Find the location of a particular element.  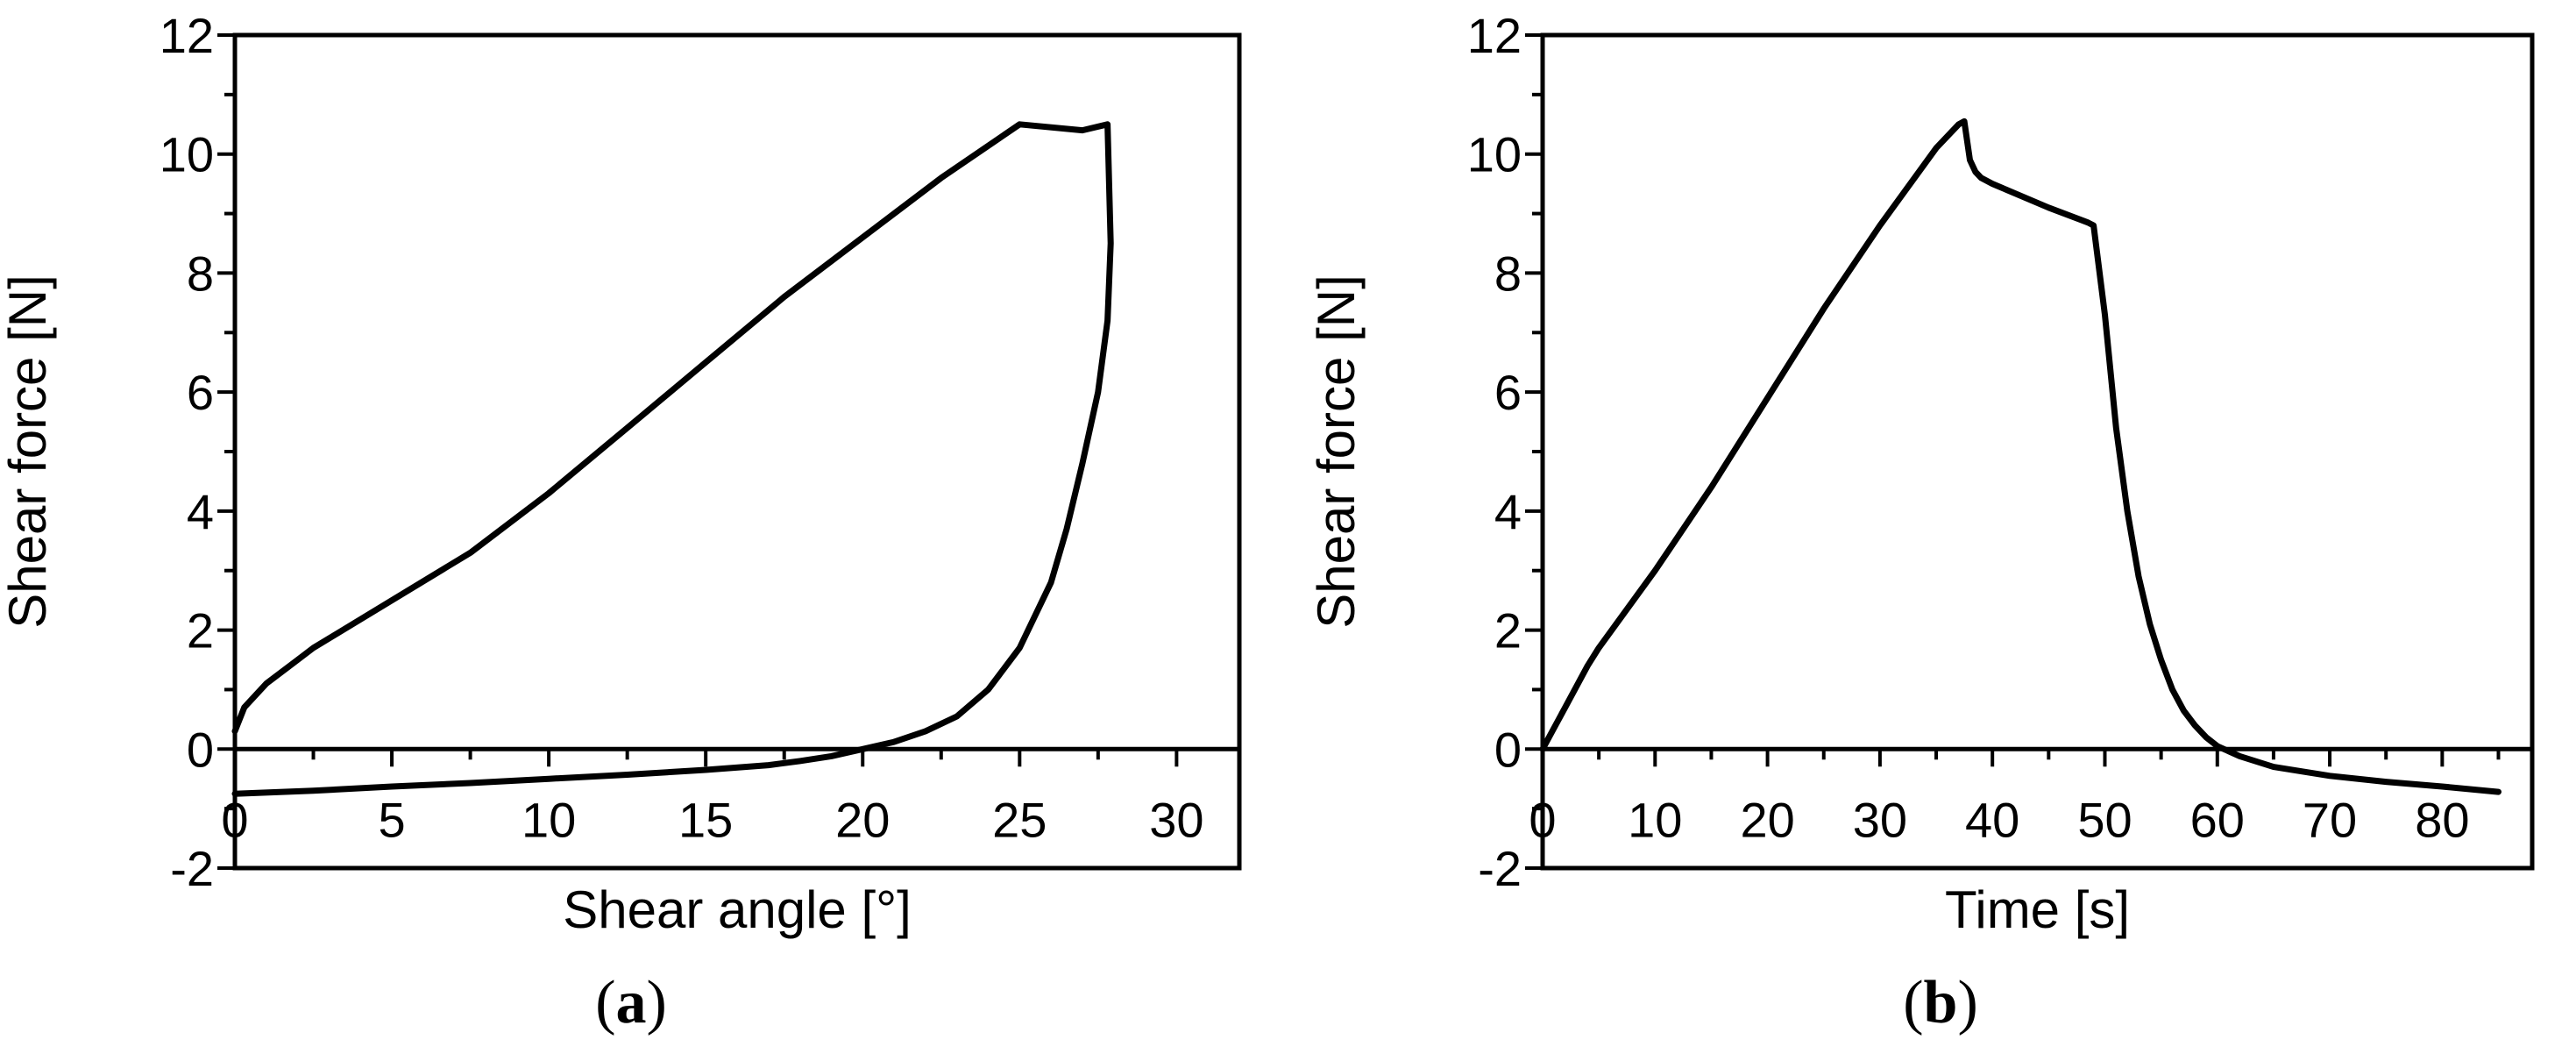

panel-label: (a) is located at coordinates (631, 1002).